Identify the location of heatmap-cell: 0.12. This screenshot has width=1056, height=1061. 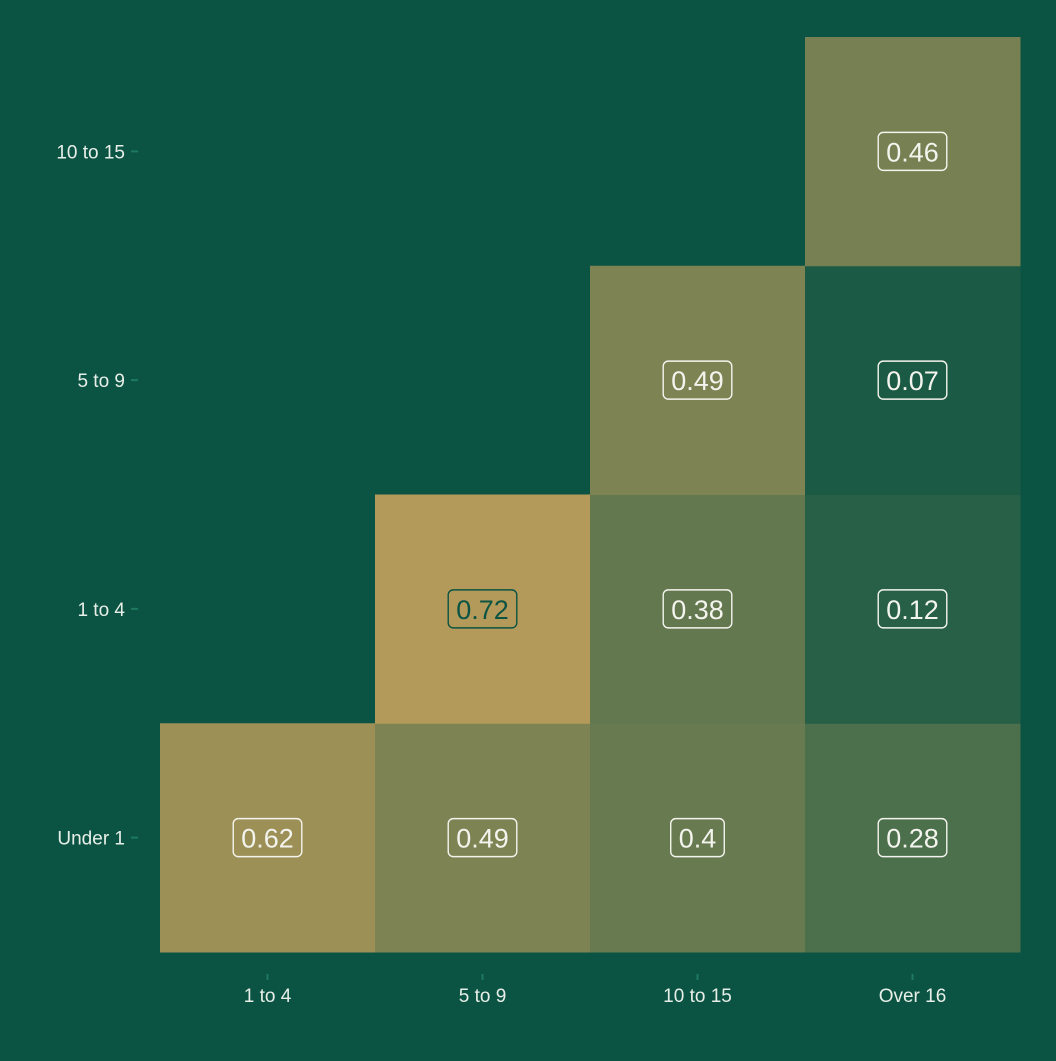
(913, 609).